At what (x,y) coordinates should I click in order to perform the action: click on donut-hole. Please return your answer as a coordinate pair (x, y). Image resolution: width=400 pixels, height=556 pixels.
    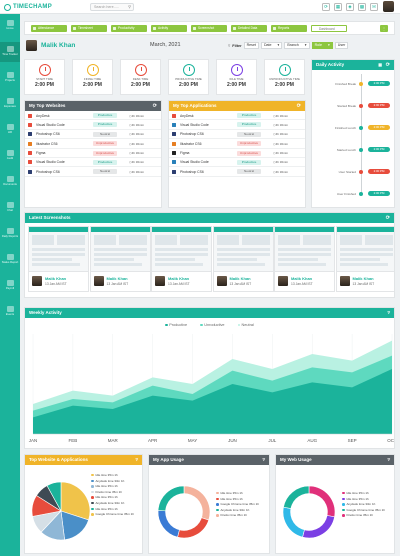
    Looking at the image, I should click on (309, 512).